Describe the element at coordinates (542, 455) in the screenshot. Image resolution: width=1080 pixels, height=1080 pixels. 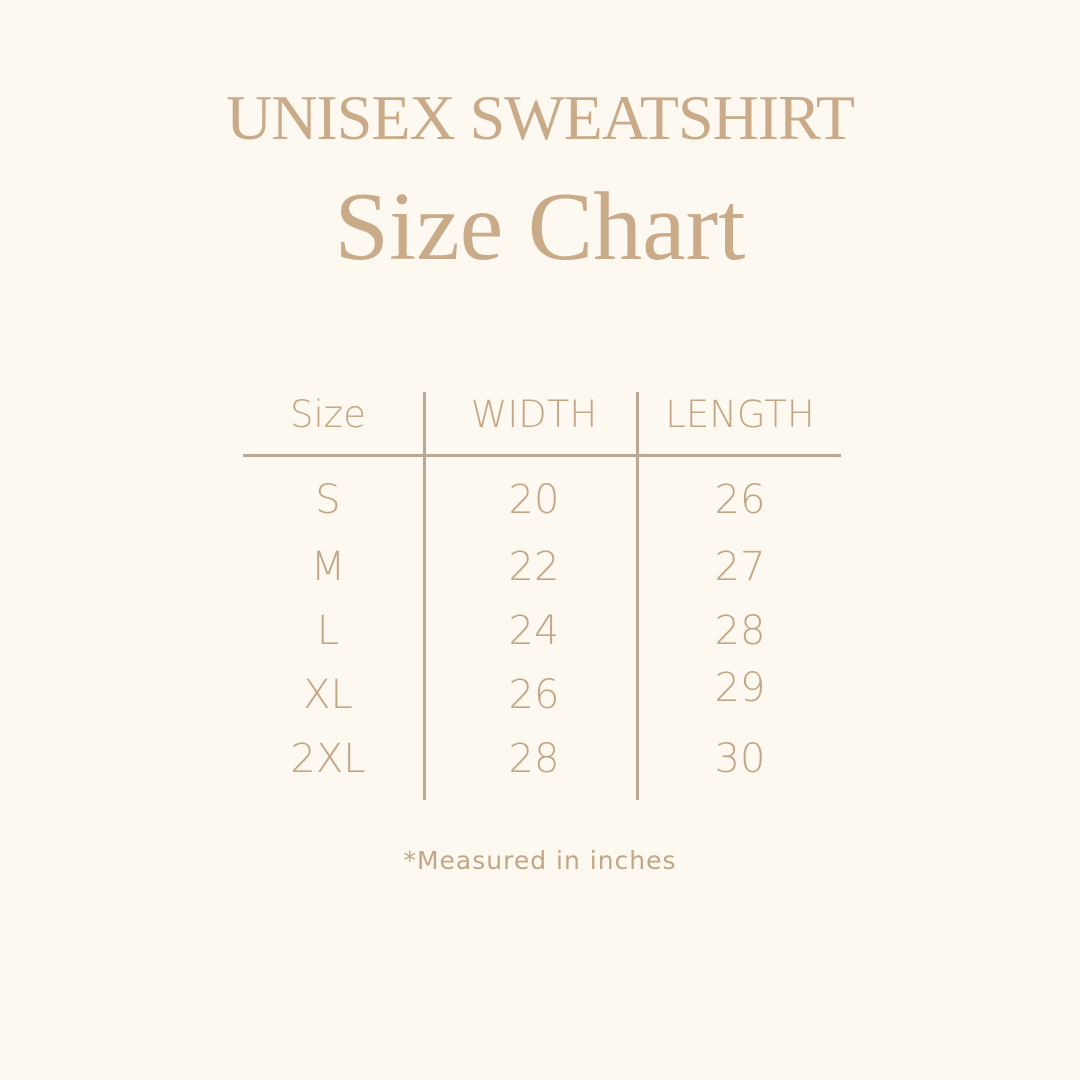
I see `header-divider` at that location.